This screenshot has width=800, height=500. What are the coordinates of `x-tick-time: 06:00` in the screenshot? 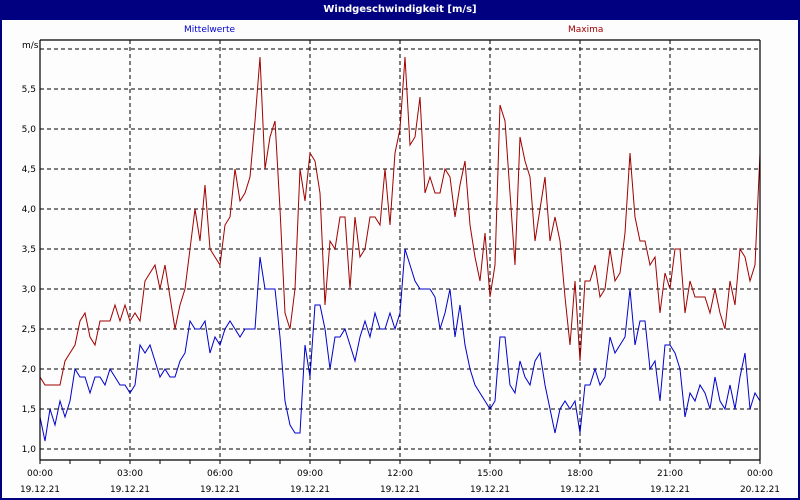 It's located at (220, 474).